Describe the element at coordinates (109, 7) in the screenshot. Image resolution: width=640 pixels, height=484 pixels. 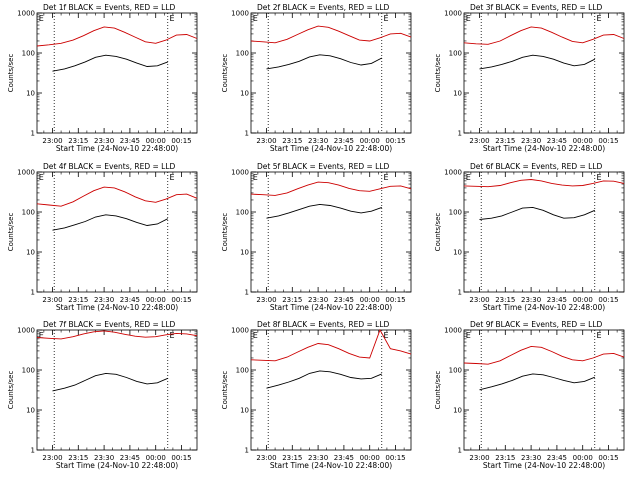
I see `panel-title: Det 1f BLACK = Events, RED = LLD` at that location.